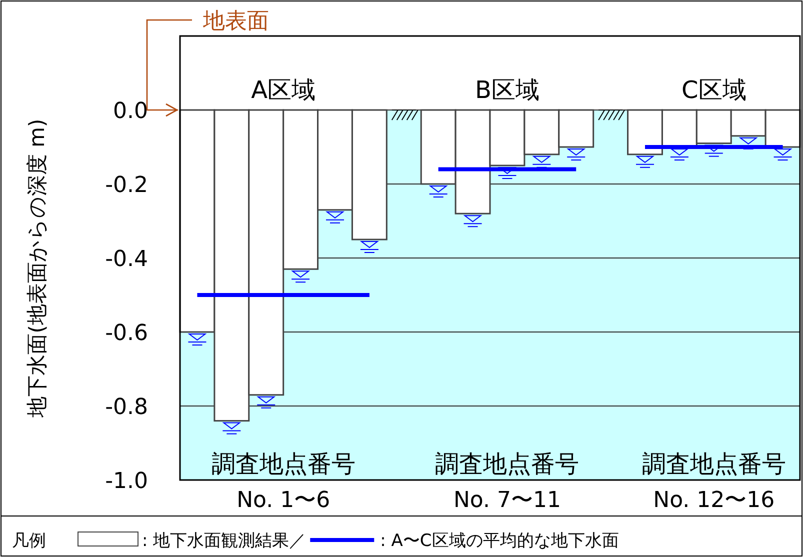 This screenshot has width=803, height=557. I want to click on annotation: A区域, so click(283, 90).